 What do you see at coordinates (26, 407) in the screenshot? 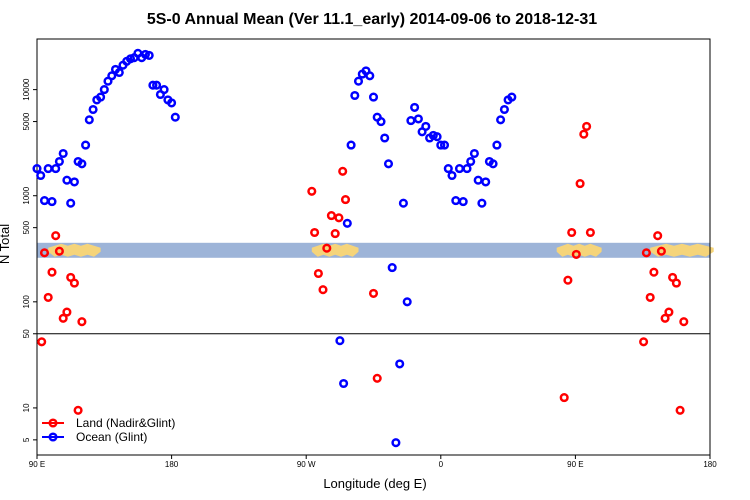
I see `y-tick-label: 10` at bounding box center [26, 407].